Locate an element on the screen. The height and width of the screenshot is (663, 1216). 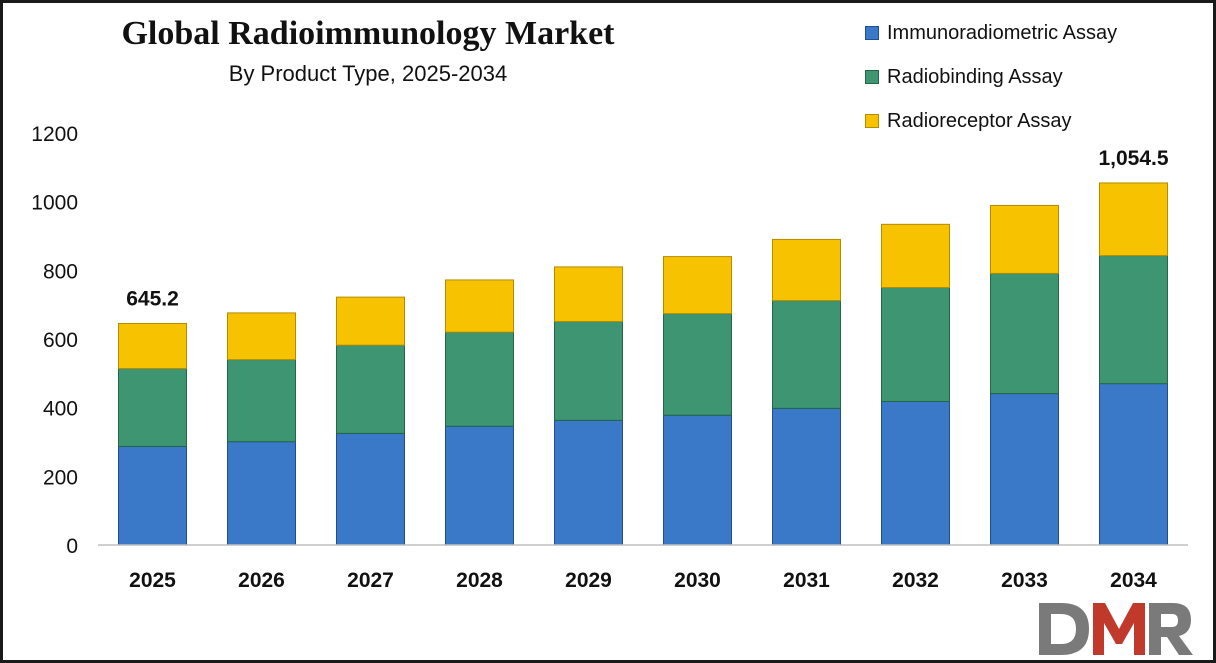
bar-stack-2028 is located at coordinates (479, 412).